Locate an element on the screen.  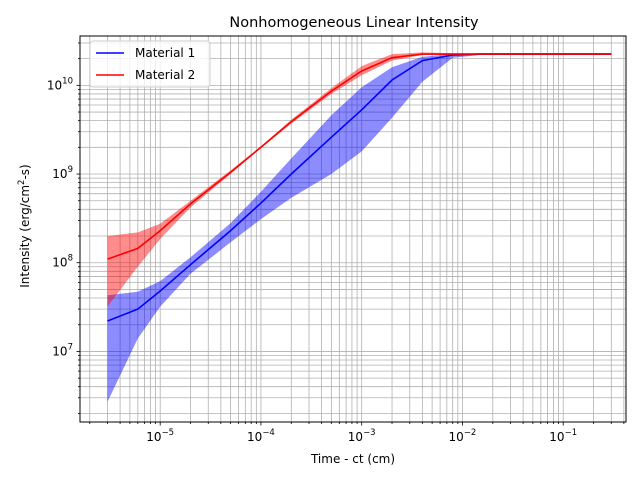
y-axis-label-suffix: -s) is located at coordinates (25, 171).